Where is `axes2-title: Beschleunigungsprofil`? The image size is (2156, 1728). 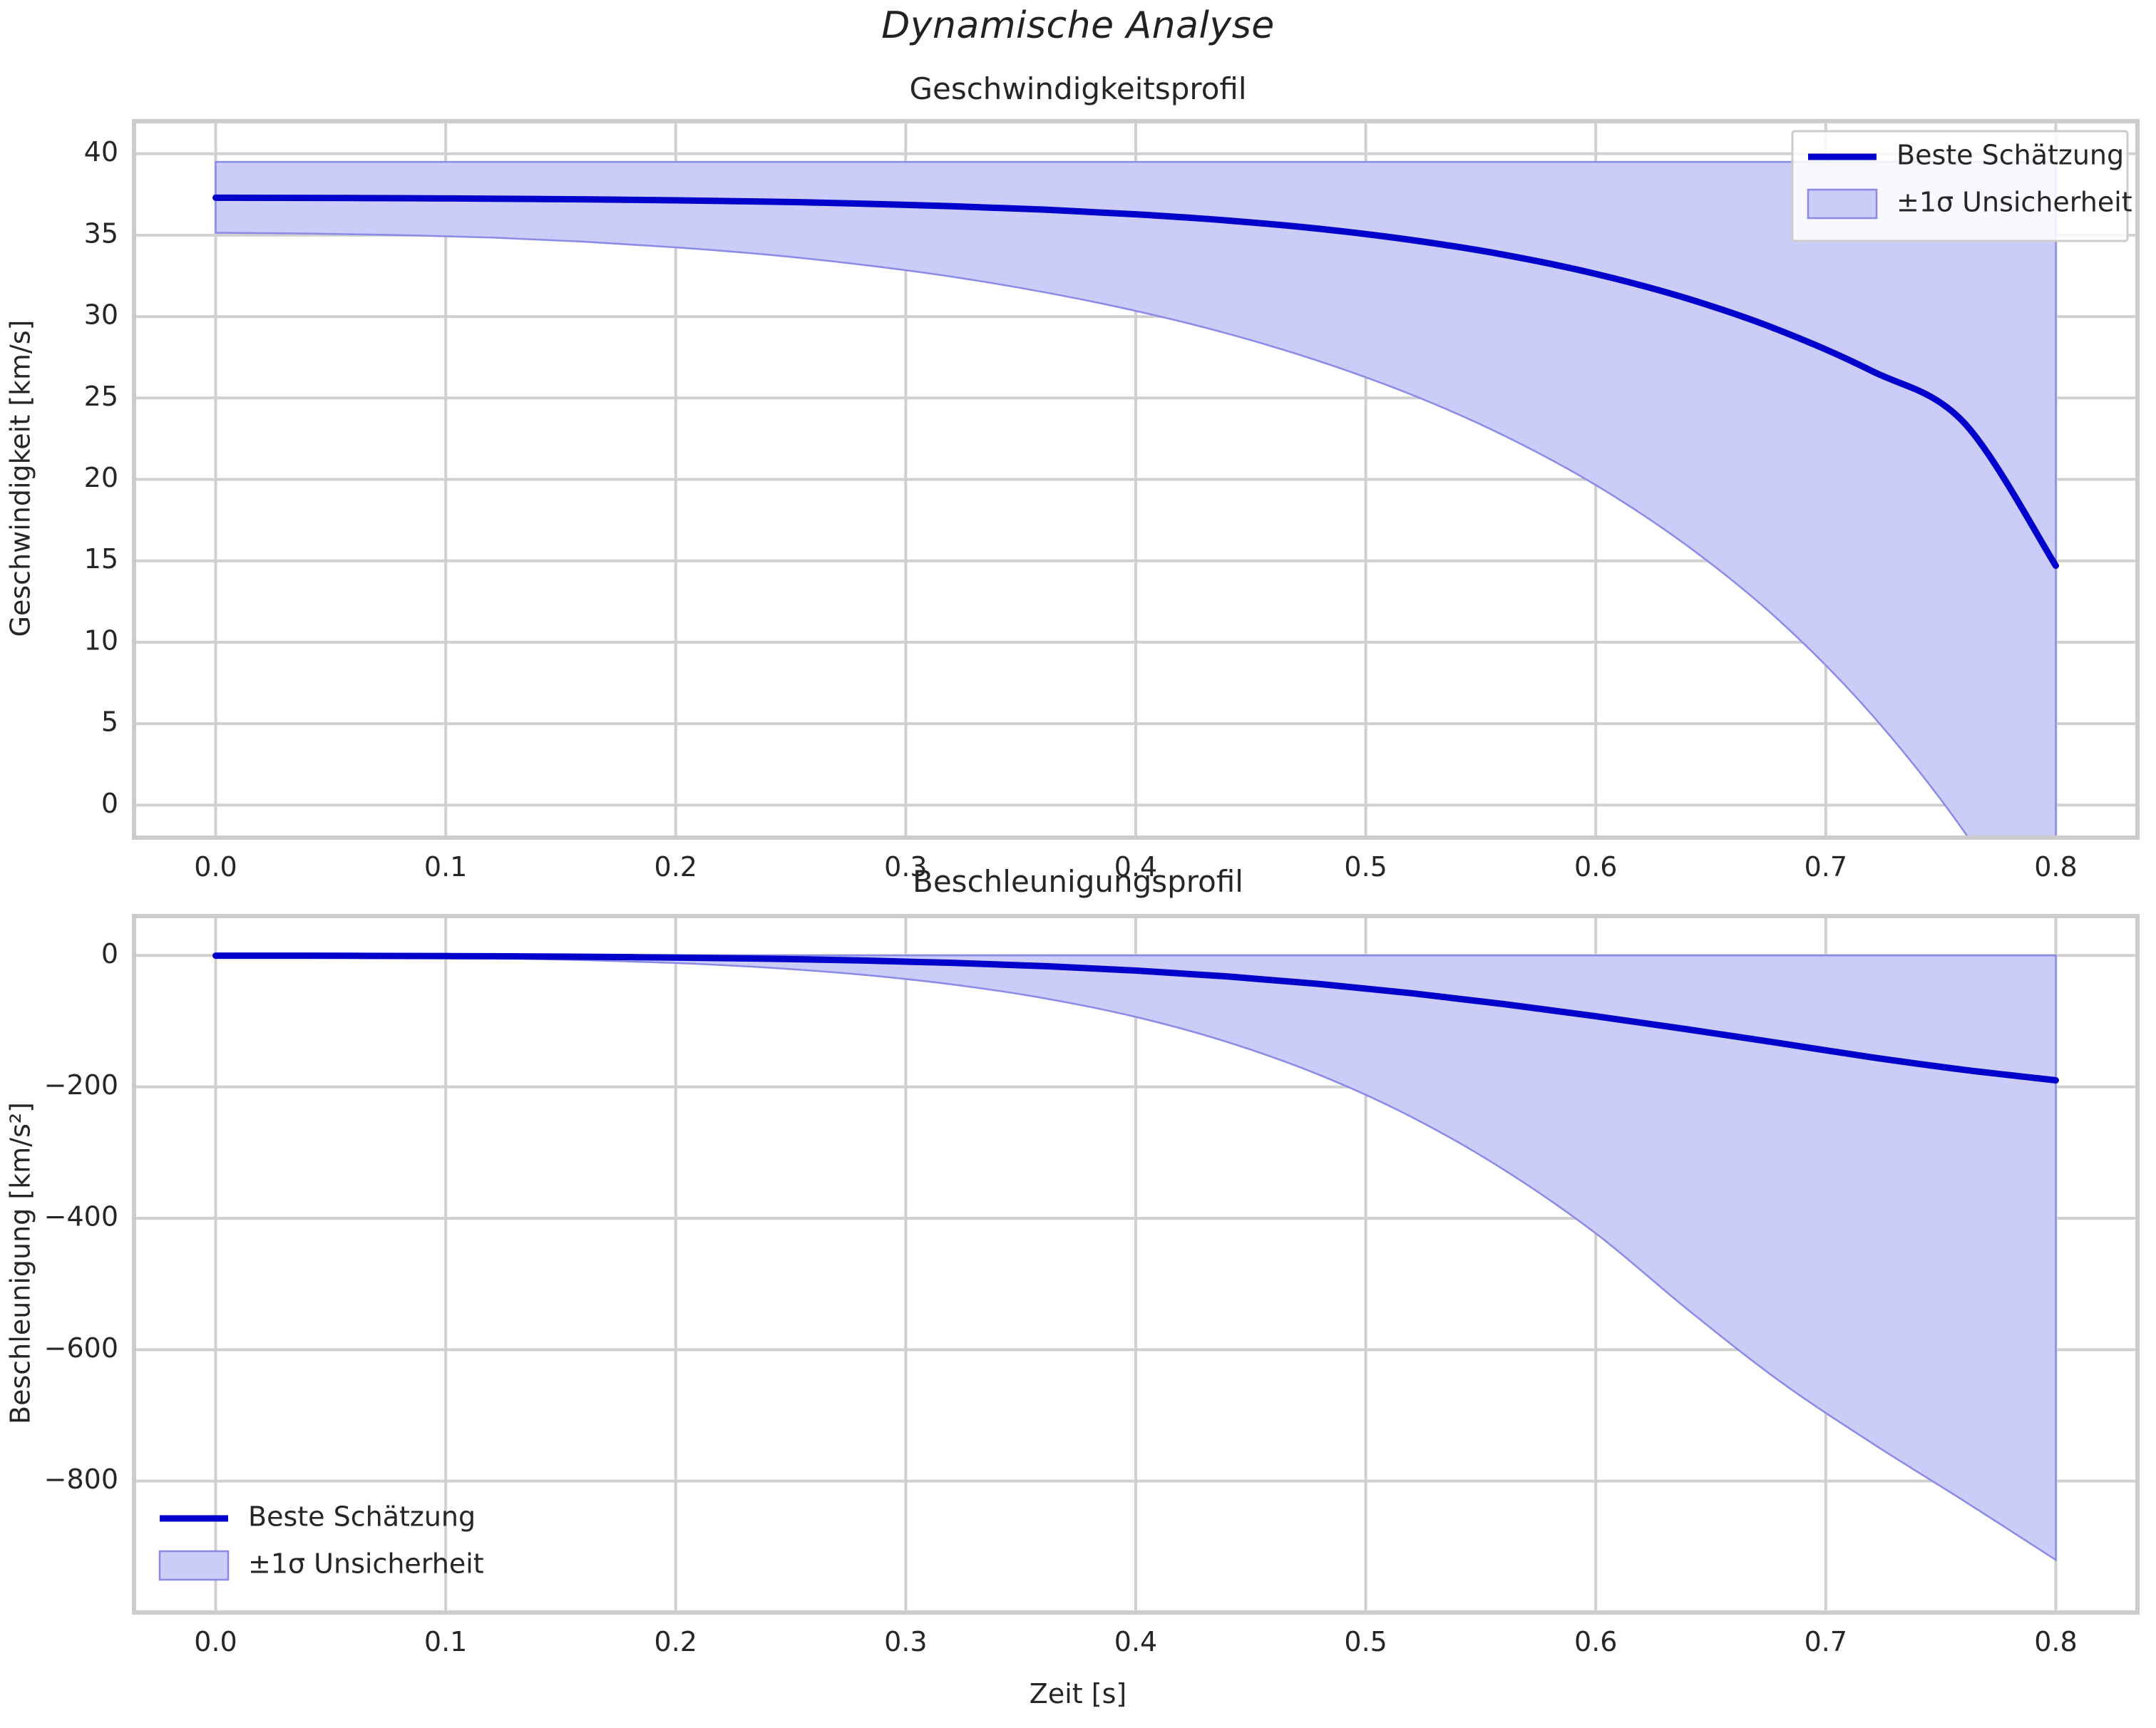
axes2-title: Beschleunigungsprofil is located at coordinates (1078, 881).